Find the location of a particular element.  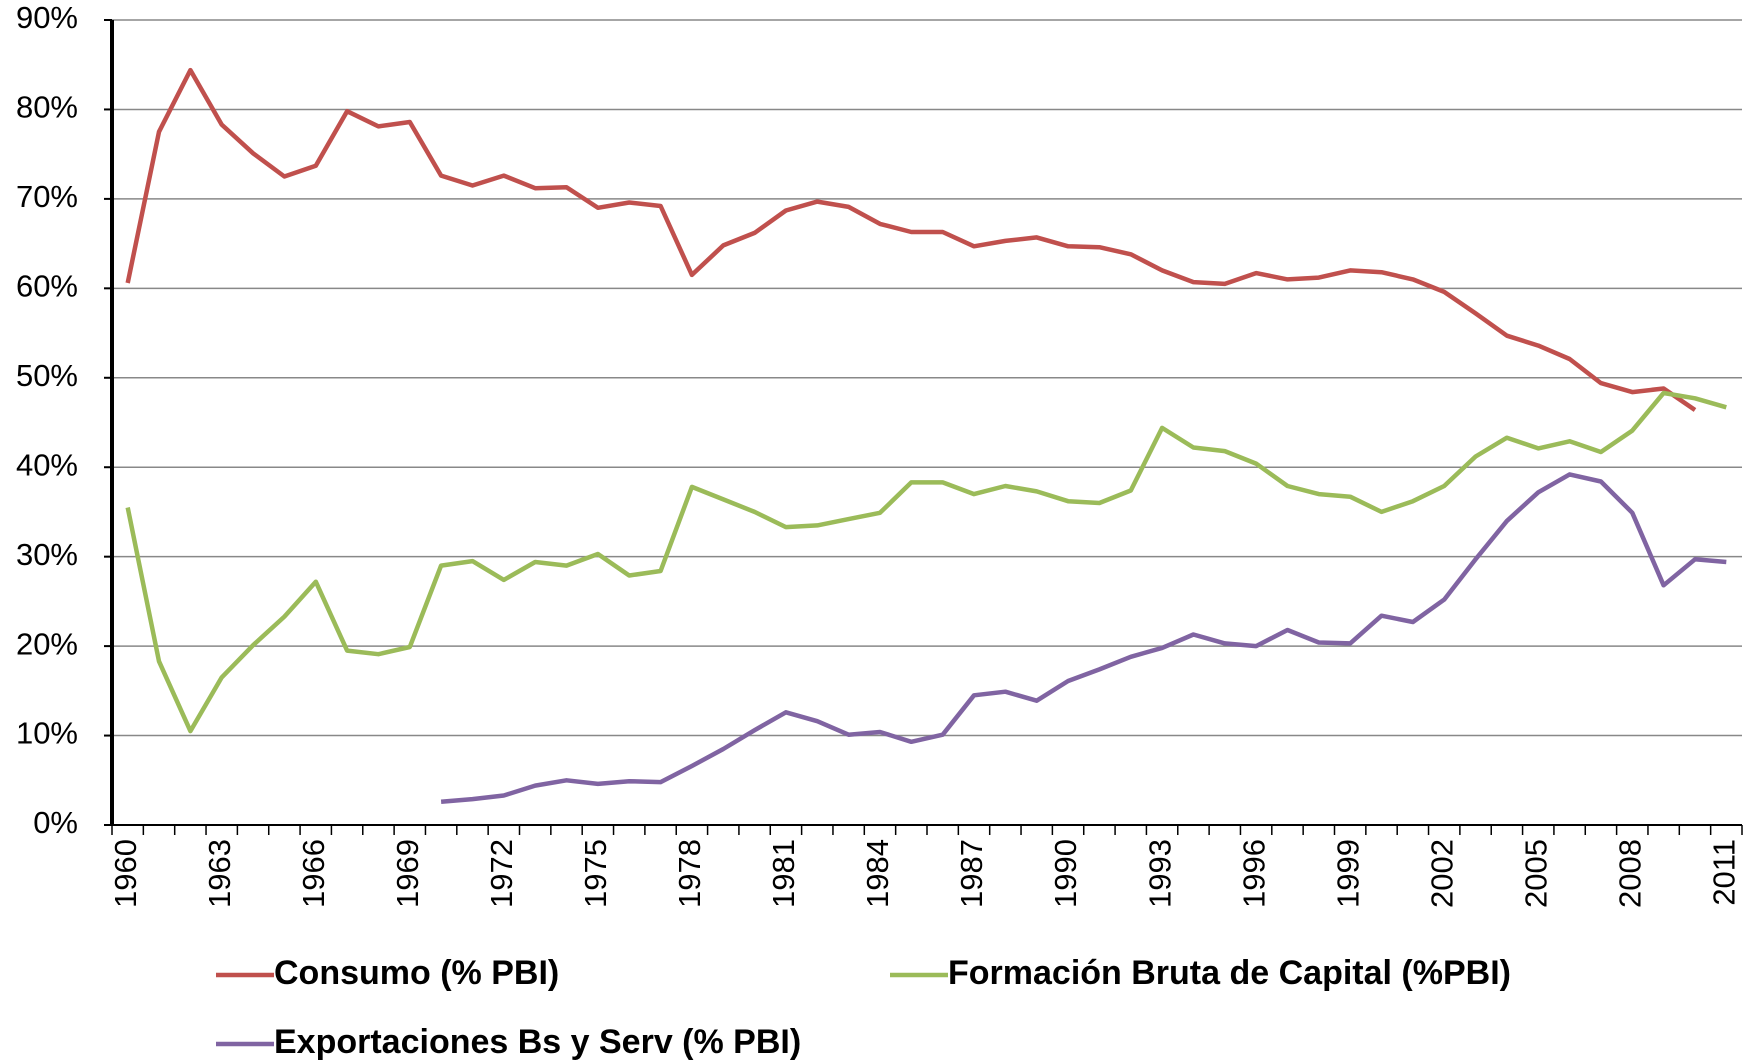

x-tick-label: 1978 is located at coordinates (689, 873).